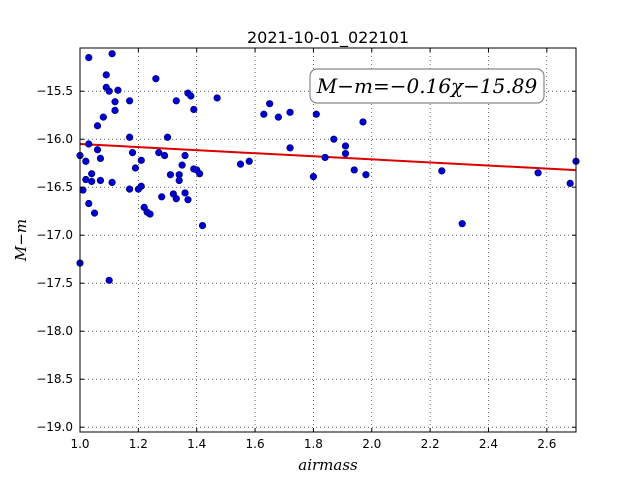  Describe the element at coordinates (313, 444) in the screenshot. I see `x-tick-label: 1.8` at that location.